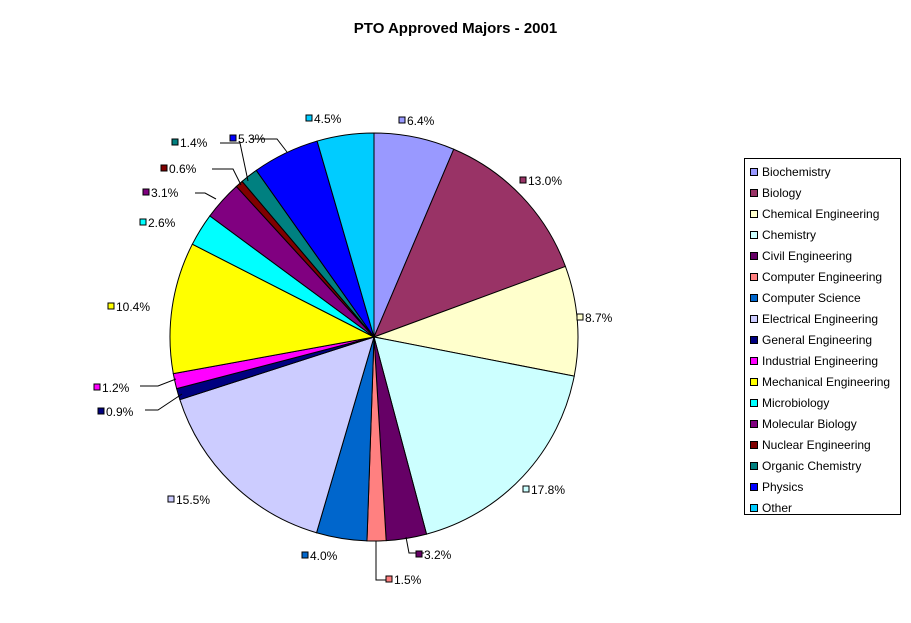 The image size is (911, 623). Describe the element at coordinates (309, 118) in the screenshot. I see `data-label-swatch-other` at that location.